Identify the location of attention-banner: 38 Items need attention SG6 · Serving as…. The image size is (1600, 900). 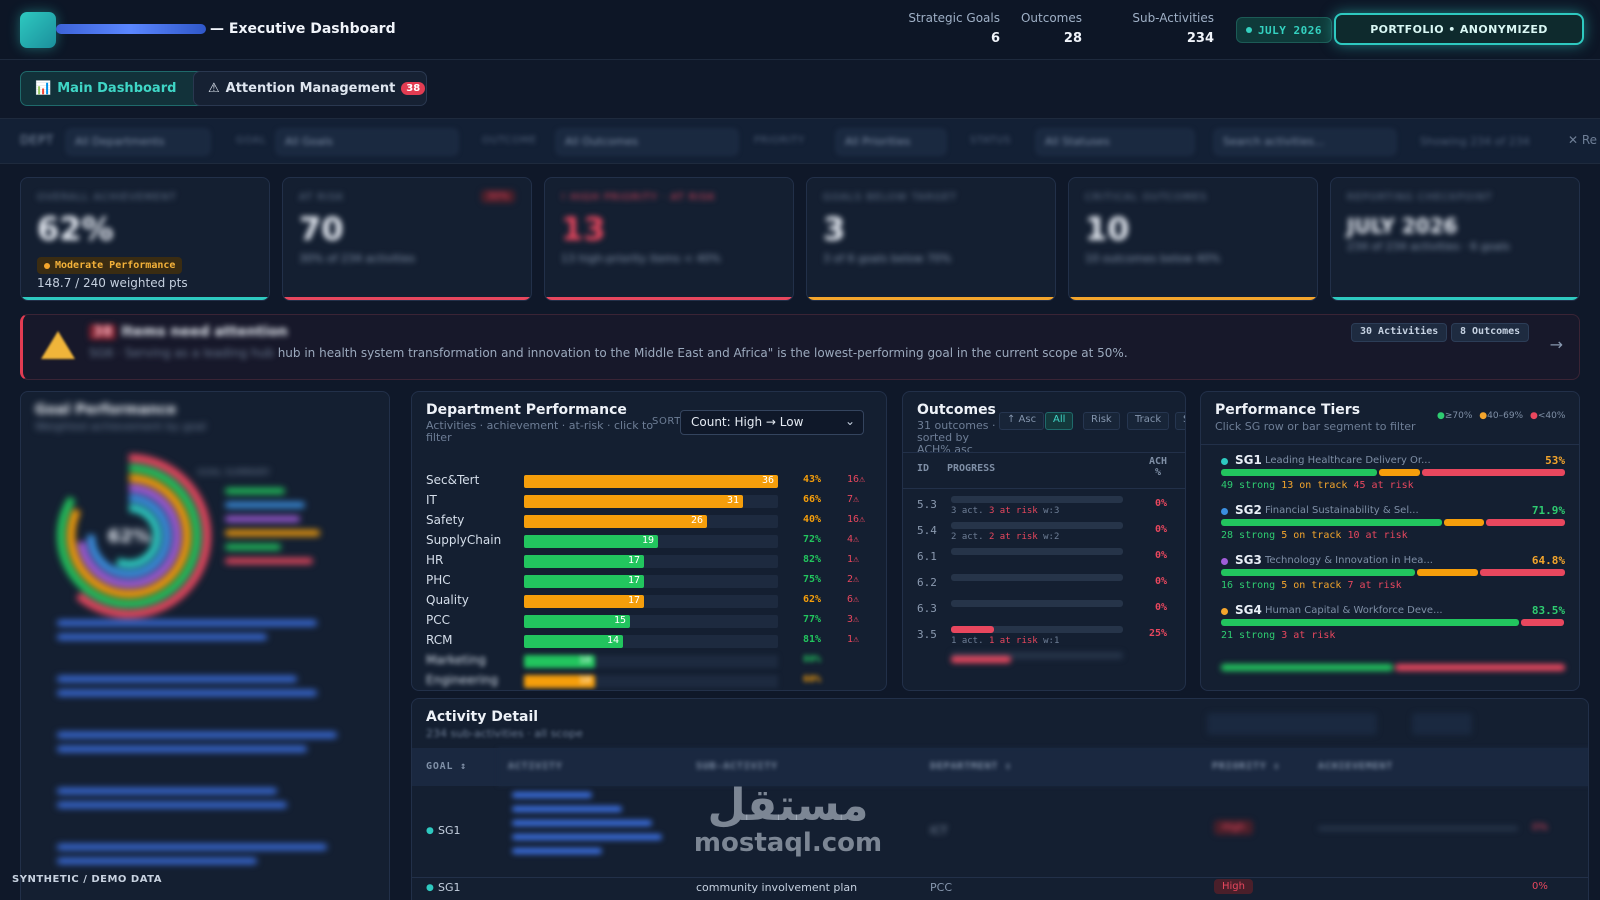
(800, 347).